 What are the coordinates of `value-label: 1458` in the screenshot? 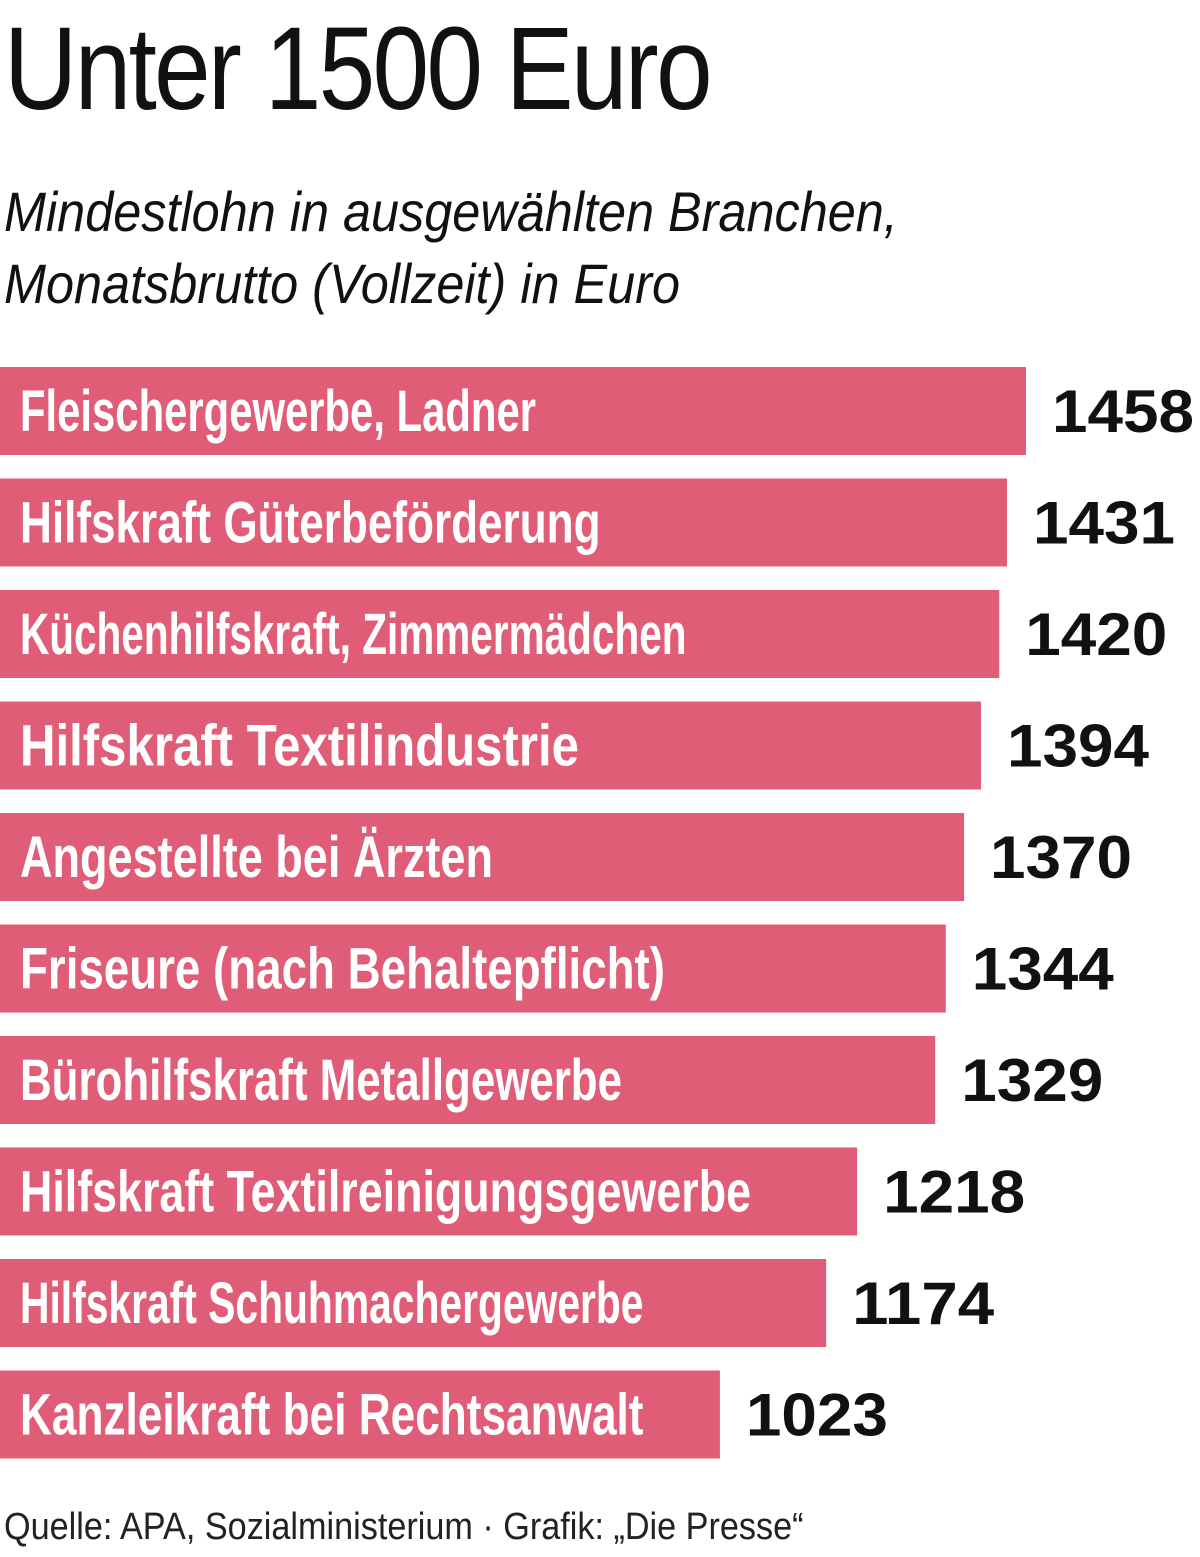 It's located at (1123, 411).